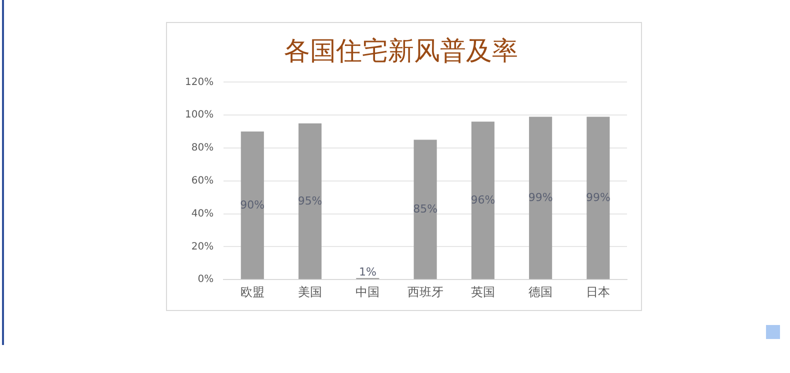 The width and height of the screenshot is (790, 373). What do you see at coordinates (482, 291) in the screenshot?
I see `x-tick-label: 英国` at bounding box center [482, 291].